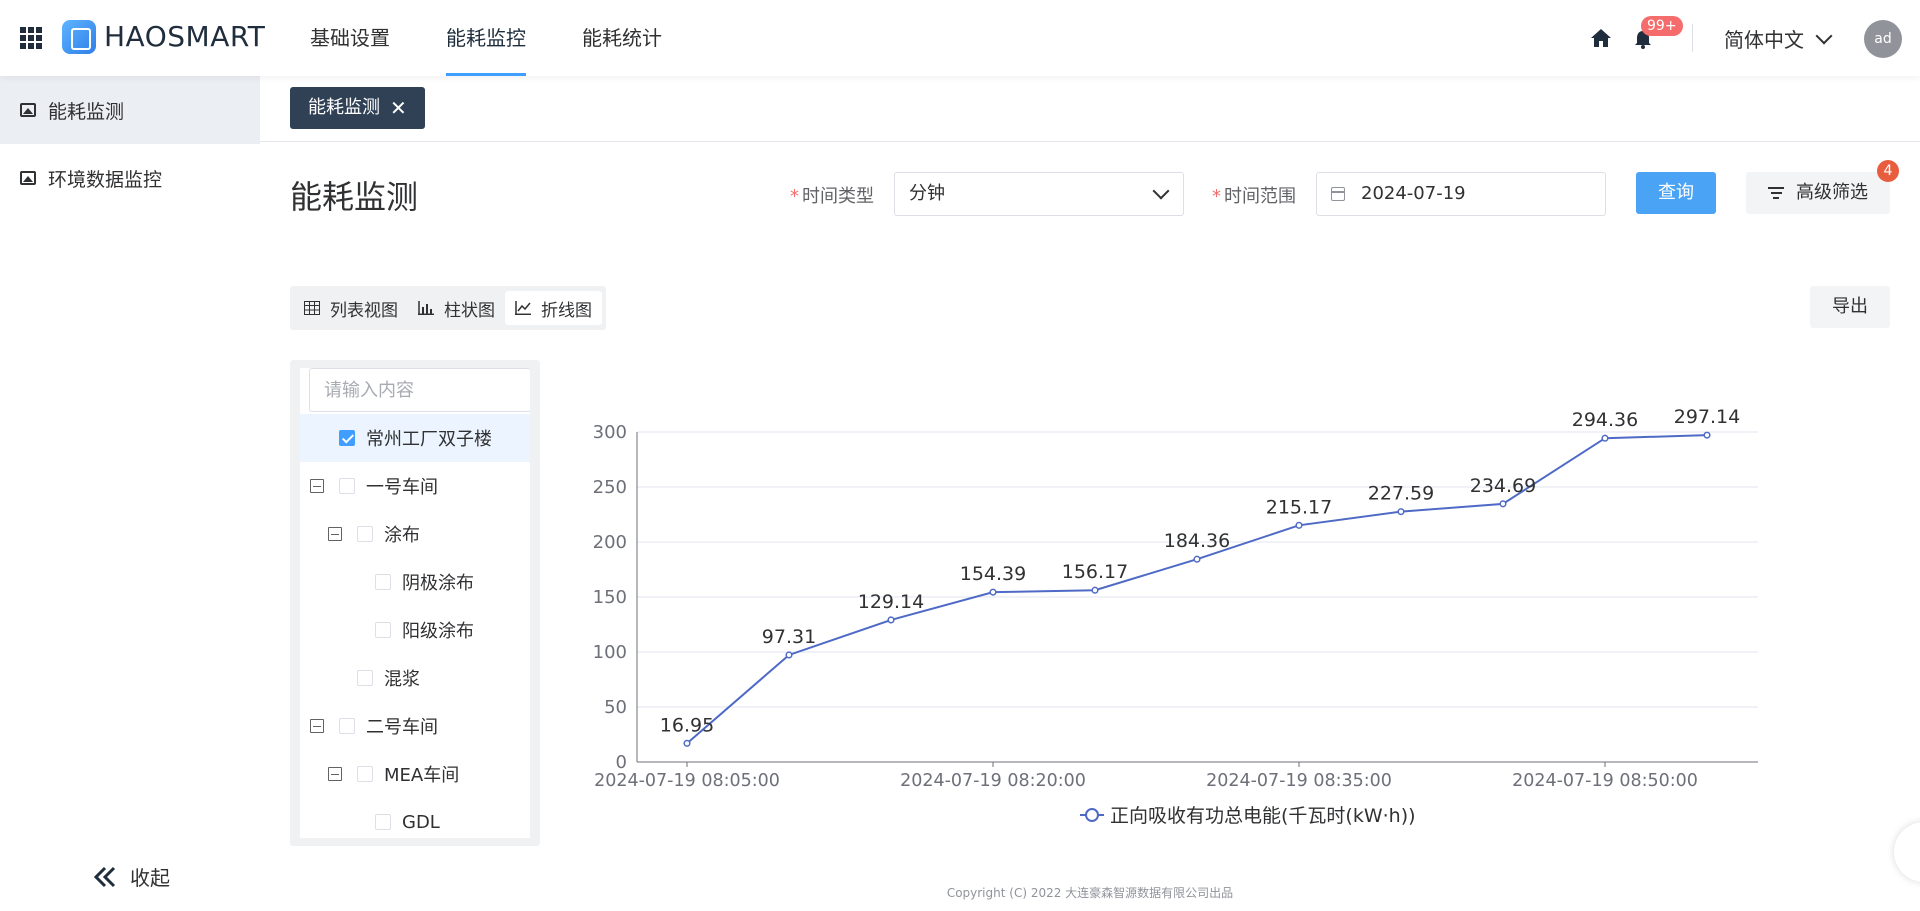  What do you see at coordinates (347, 438) in the screenshot?
I see `checkbox-checked` at bounding box center [347, 438].